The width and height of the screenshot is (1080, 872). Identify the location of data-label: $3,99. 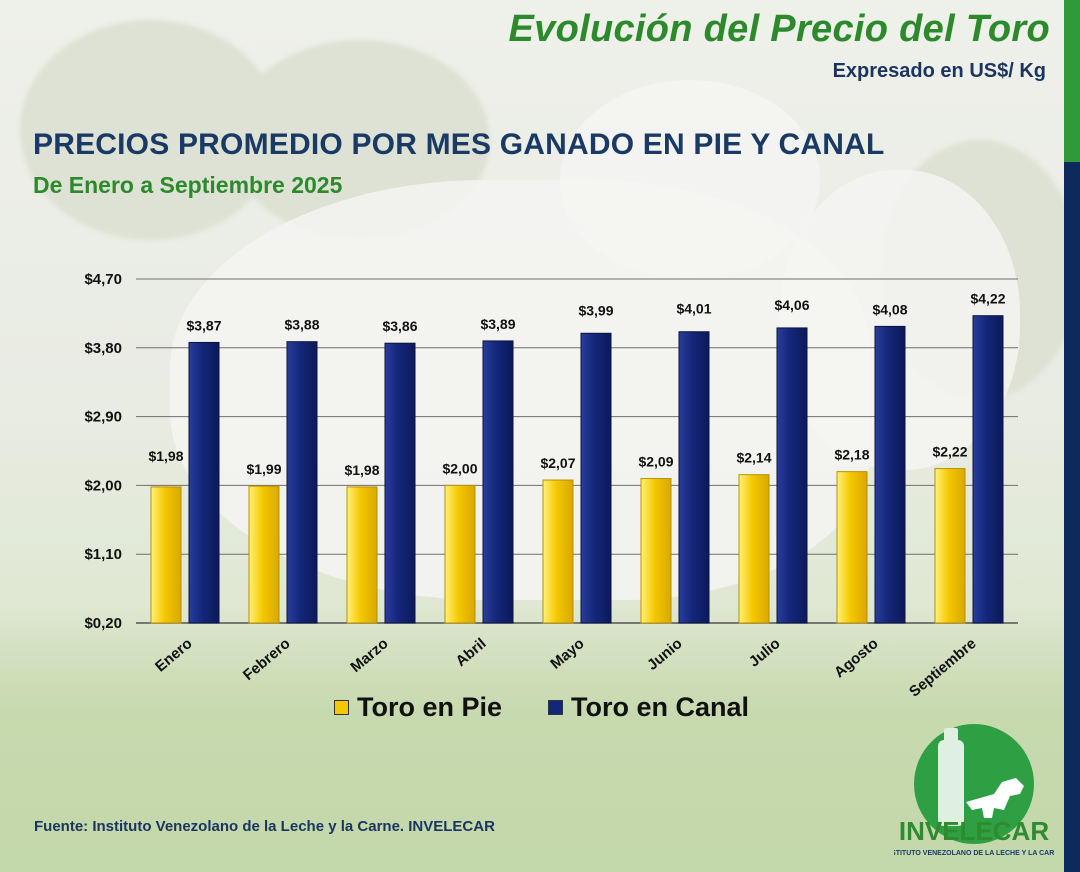
(595, 310).